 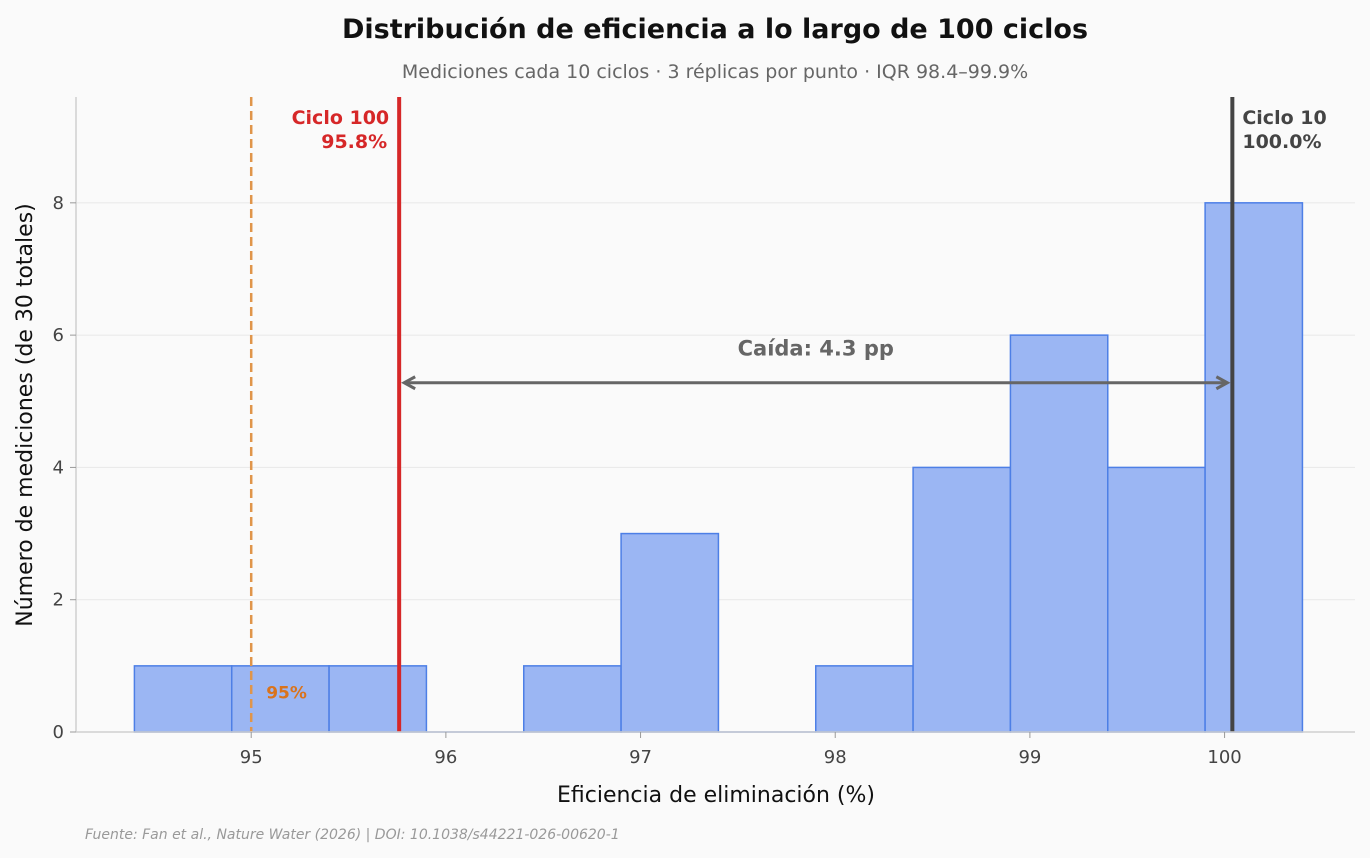 What do you see at coordinates (1223, 383) in the screenshot?
I see `drop-arrow-head-right` at bounding box center [1223, 383].